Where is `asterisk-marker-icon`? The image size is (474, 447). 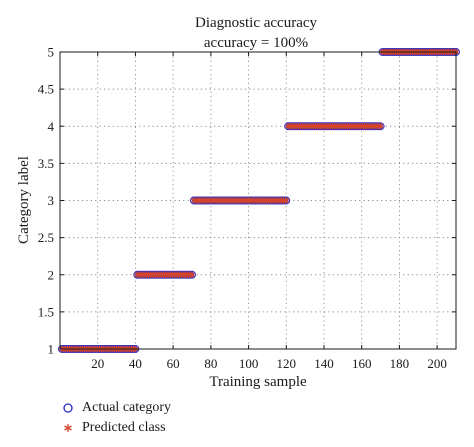
asterisk-marker-icon is located at coordinates (68, 428).